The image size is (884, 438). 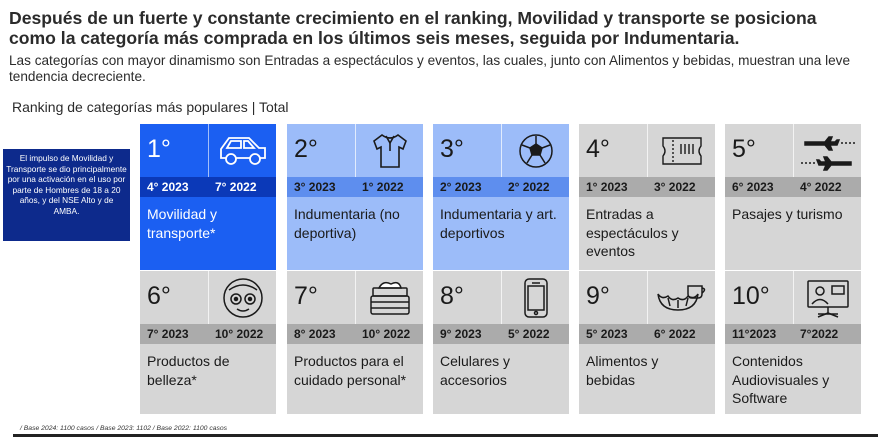 I want to click on croissant-coffee-icon, so click(x=681, y=297).